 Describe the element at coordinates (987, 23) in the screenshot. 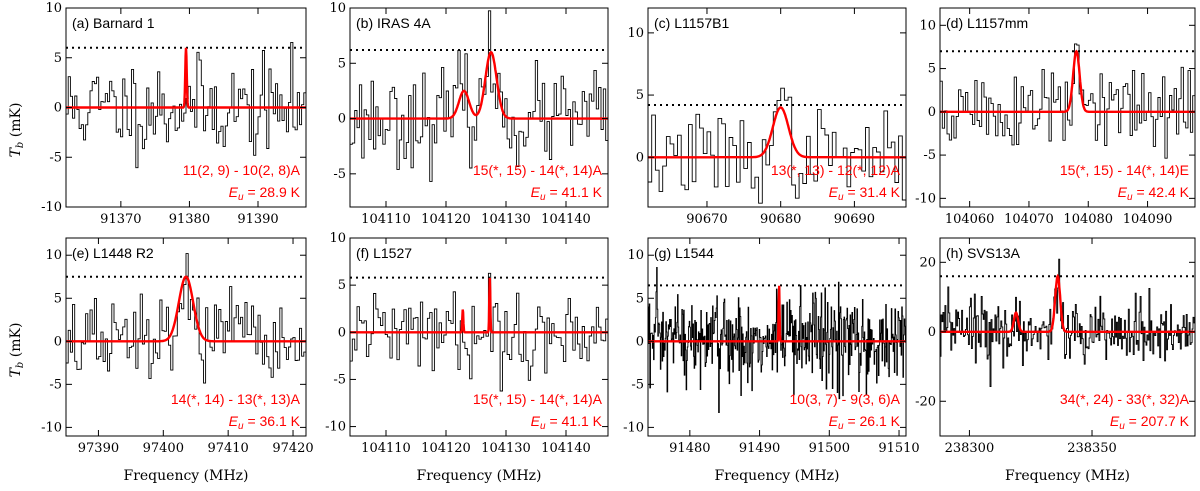

I see `panel-title: (d) L1157mm` at that location.